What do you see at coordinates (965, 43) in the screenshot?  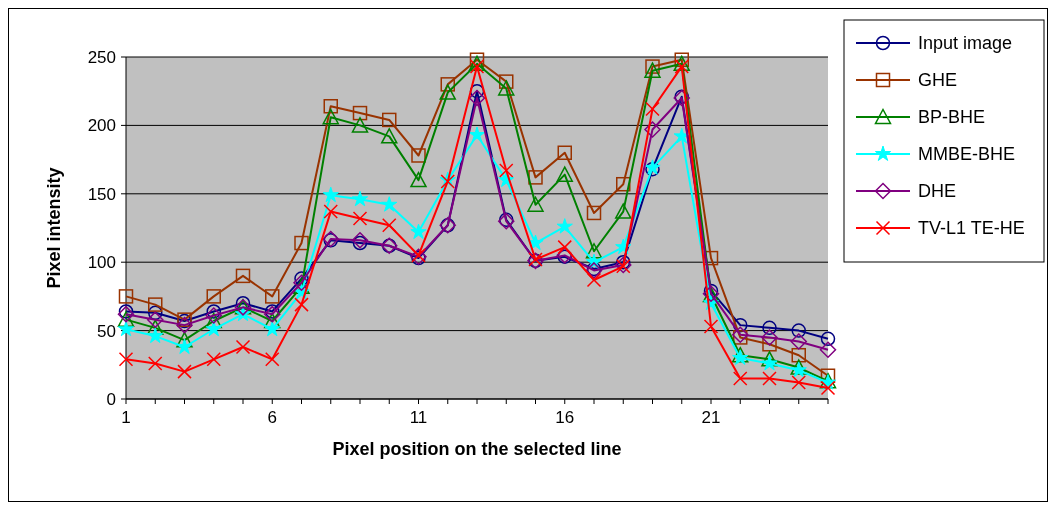 I see `legend-label: Input image` at bounding box center [965, 43].